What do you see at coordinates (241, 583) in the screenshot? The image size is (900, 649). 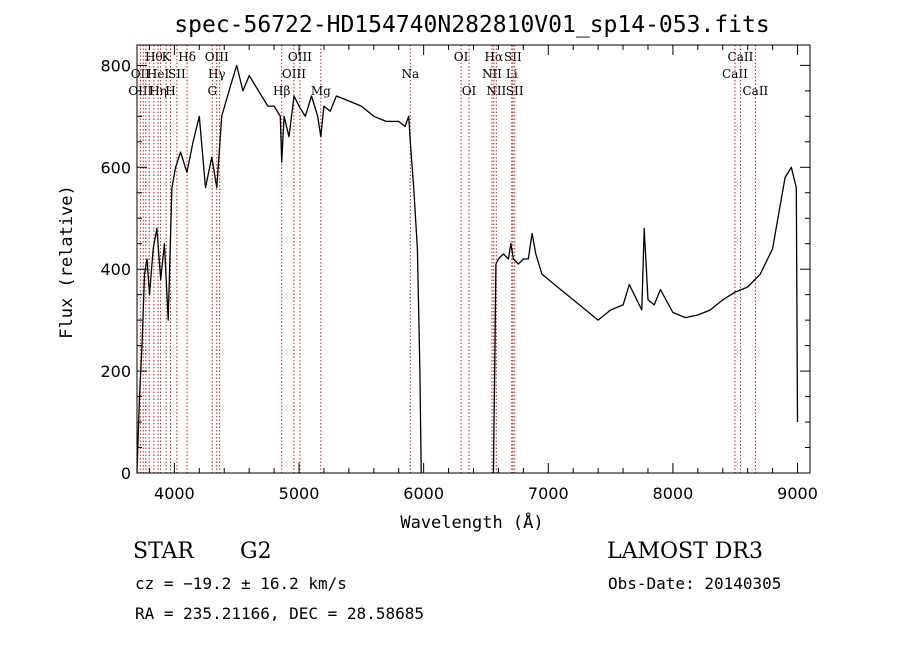 I see `redshift-velocity: cz = −19.2 ± 16.2 km/s` at bounding box center [241, 583].